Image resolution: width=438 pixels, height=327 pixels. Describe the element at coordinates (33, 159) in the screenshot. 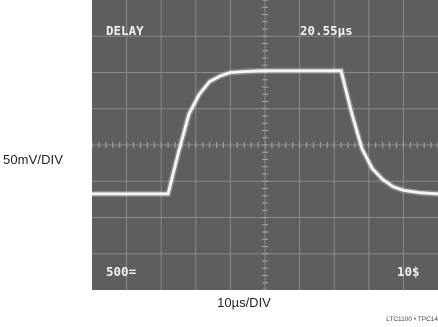

I see `y-axis-label: 50mV/DIV` at that location.